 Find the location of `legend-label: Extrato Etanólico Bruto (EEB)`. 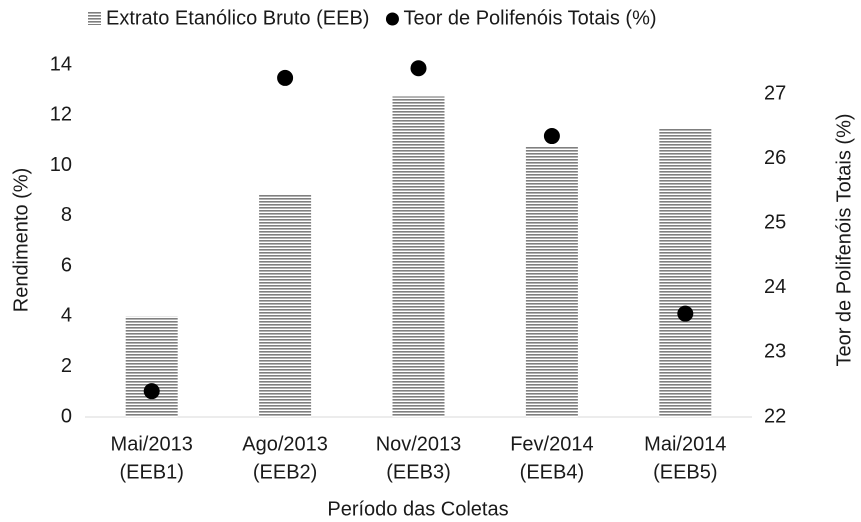

legend-label: Extrato Etanólico Bruto (EEB) is located at coordinates (237, 18).